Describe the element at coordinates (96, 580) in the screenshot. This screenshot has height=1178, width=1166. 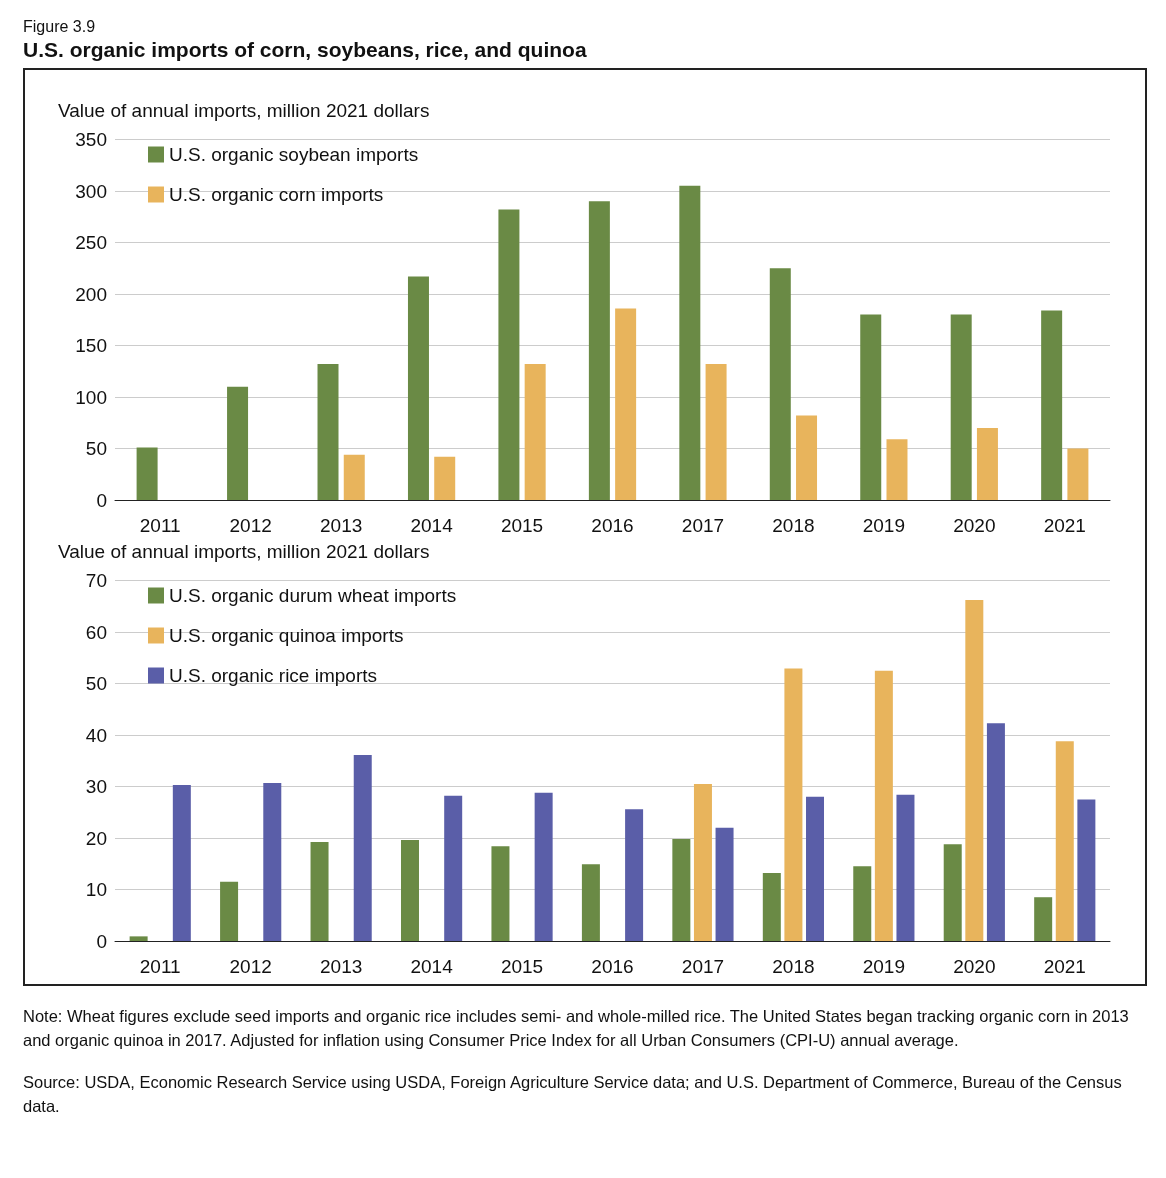
I see `y-tick-label: 70` at that location.